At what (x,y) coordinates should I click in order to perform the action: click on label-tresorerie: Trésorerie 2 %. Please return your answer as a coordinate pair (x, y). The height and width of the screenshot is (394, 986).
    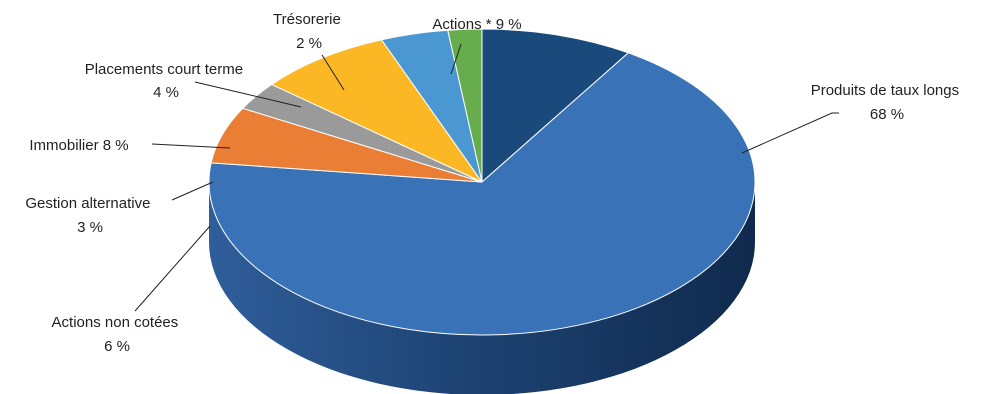
    Looking at the image, I should click on (309, 31).